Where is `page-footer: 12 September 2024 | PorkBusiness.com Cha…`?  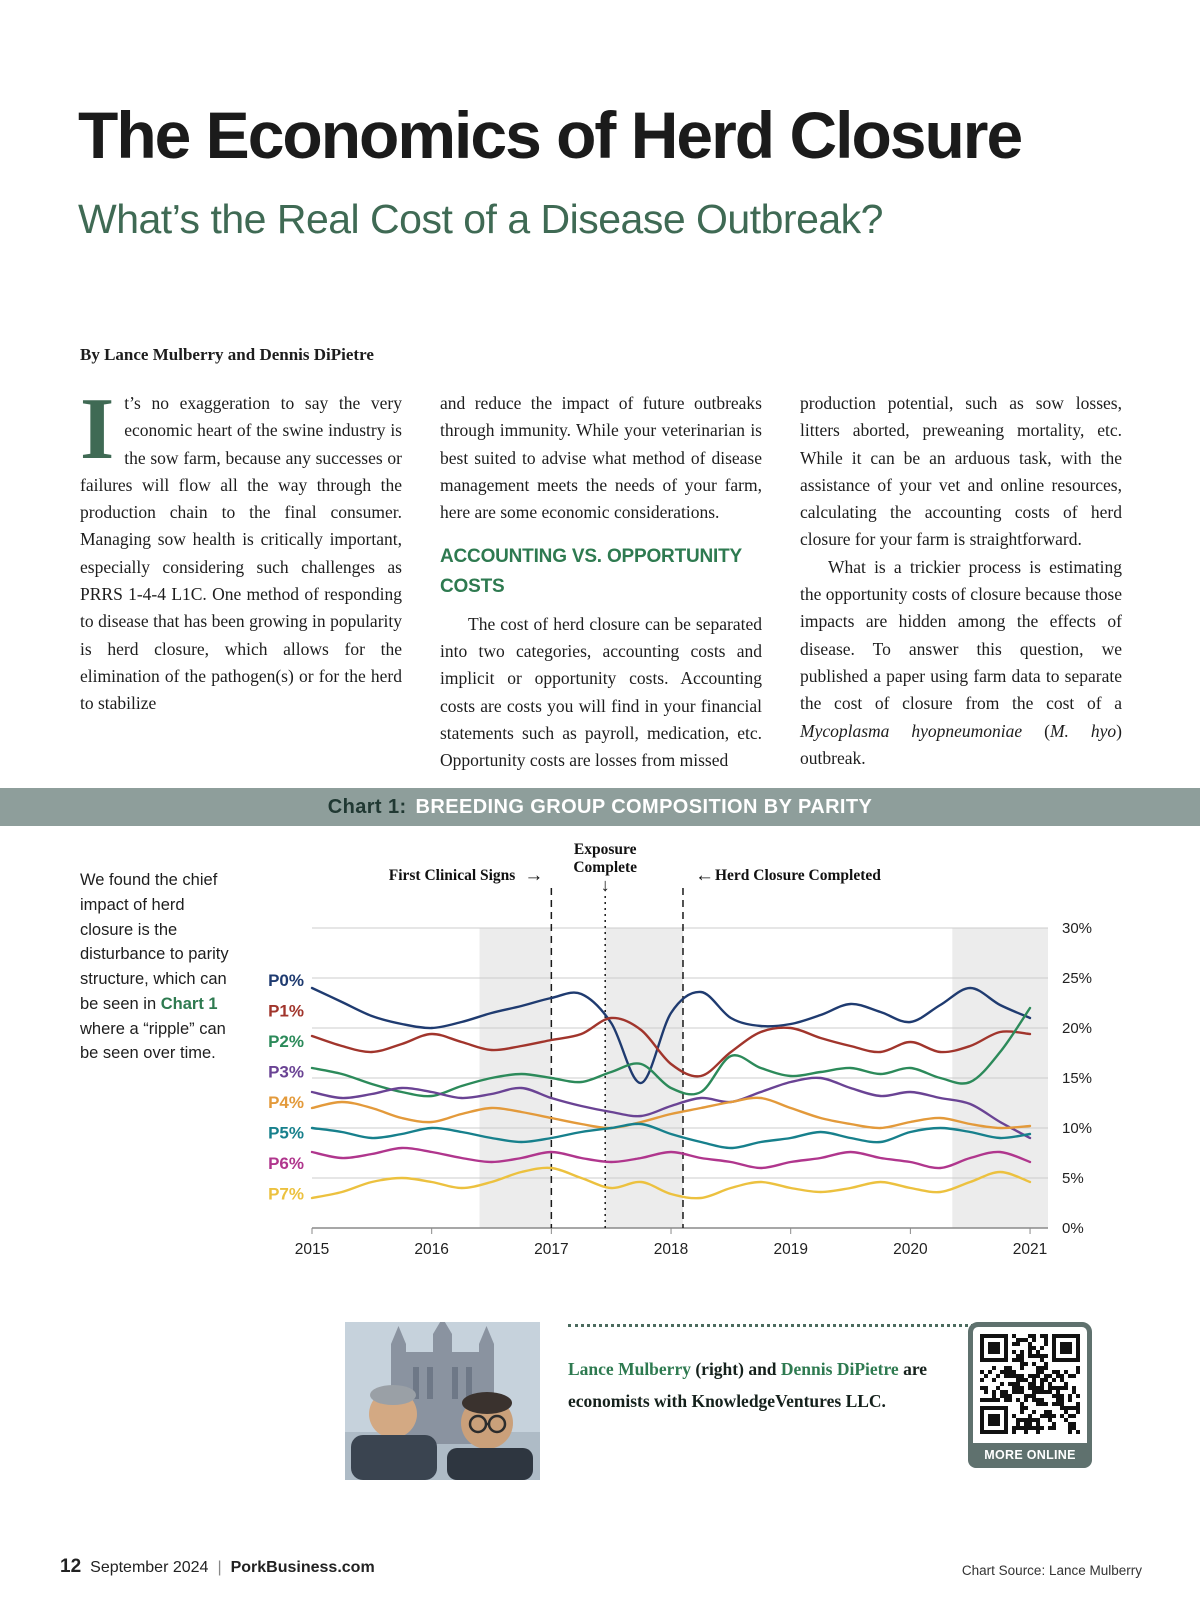 page-footer: 12 September 2024 | PorkBusiness.com Cha… is located at coordinates (601, 1567).